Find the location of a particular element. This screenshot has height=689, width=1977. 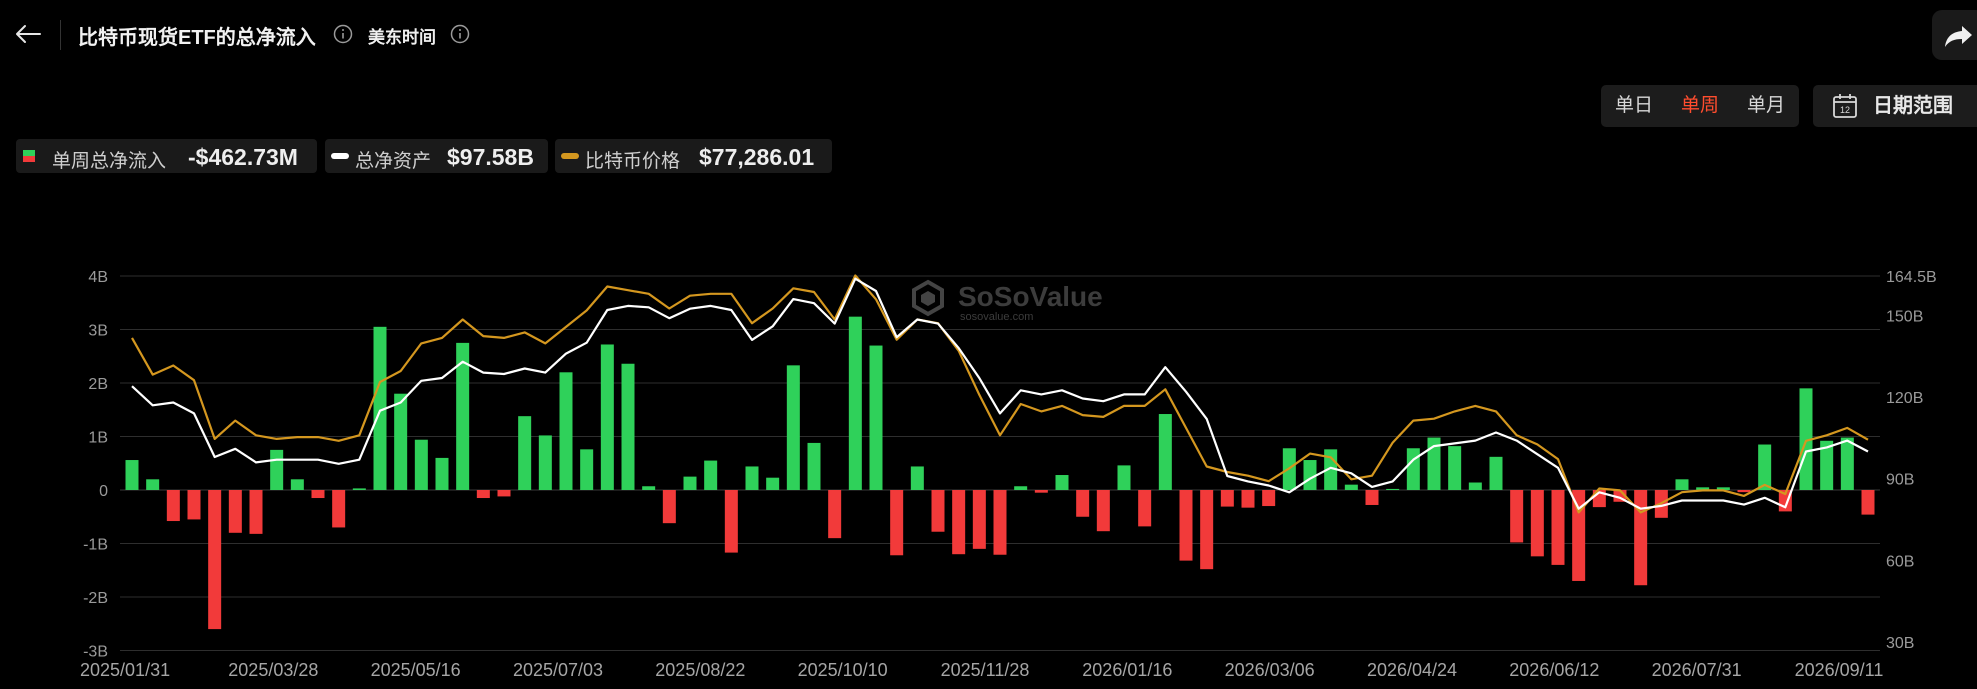

x-tick-label: 2026/01/16 is located at coordinates (1127, 670).